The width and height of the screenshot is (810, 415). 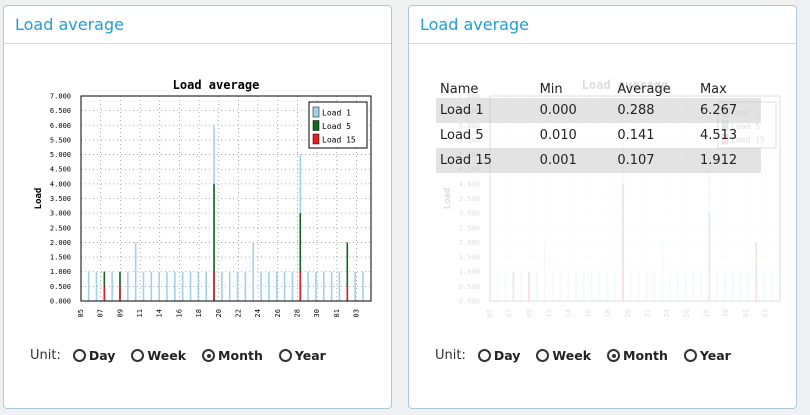 I want to click on cell-average: 0.141, so click(x=636, y=135).